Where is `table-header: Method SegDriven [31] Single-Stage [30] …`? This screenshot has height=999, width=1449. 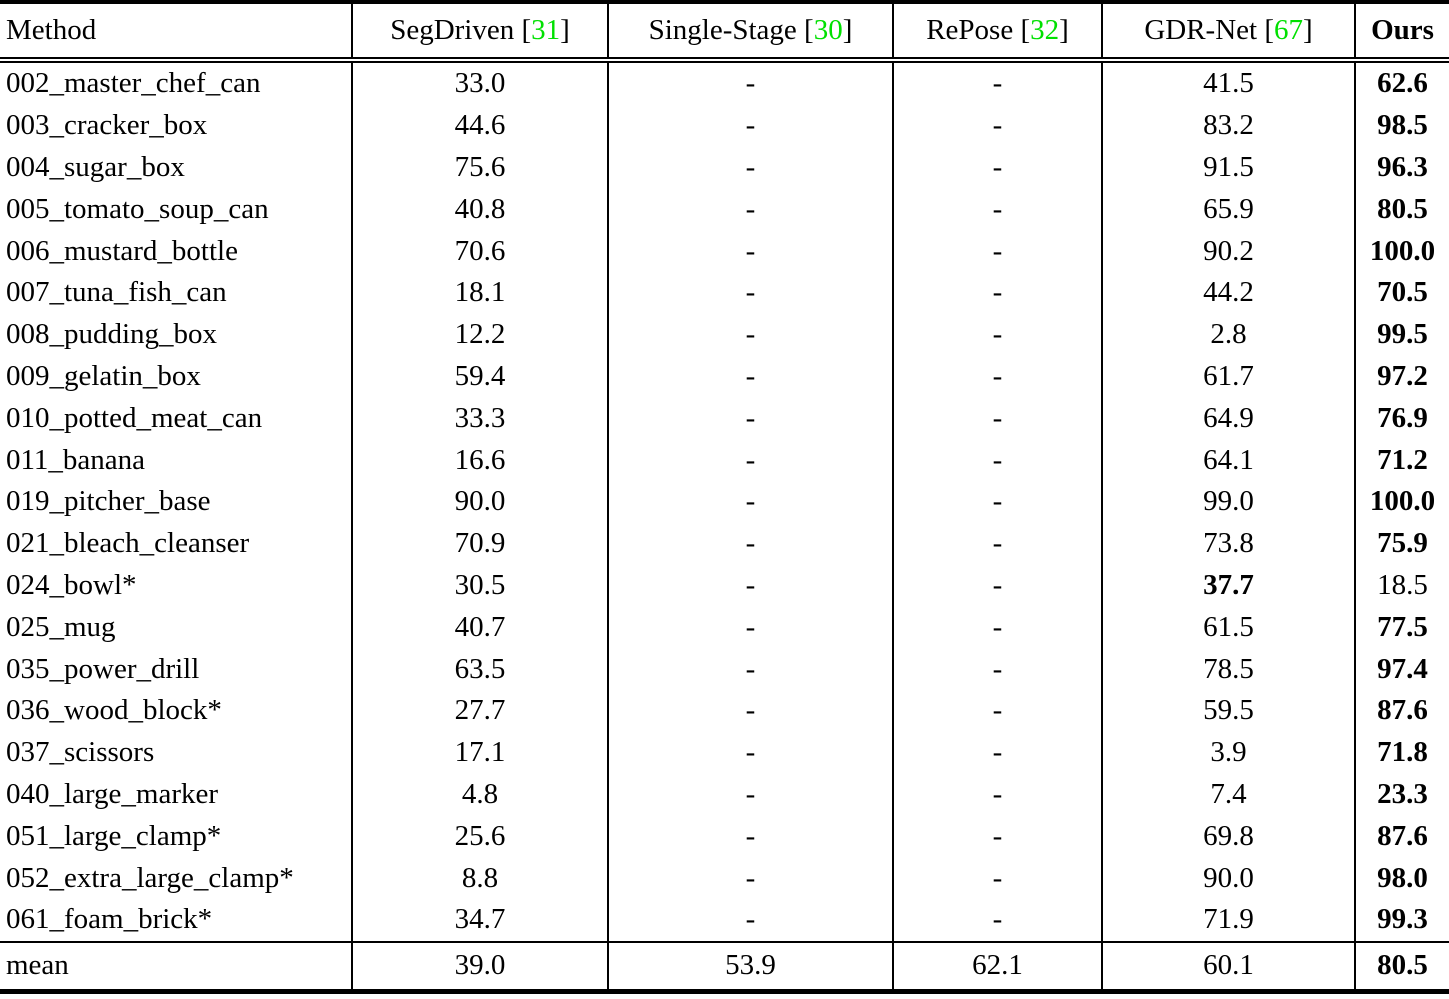
table-header: Method SegDriven [31] Single-Stage [30] … is located at coordinates (724, 32).